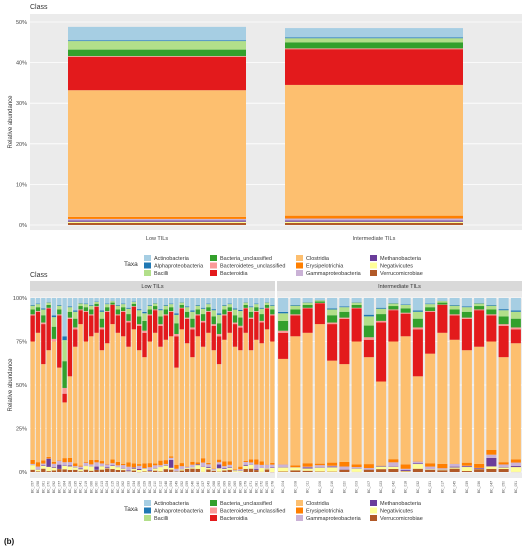 The image size is (528, 550). Describe the element at coordinates (21, 104) in the screenshot. I see `y-tick-label-a: 30%` at that location.